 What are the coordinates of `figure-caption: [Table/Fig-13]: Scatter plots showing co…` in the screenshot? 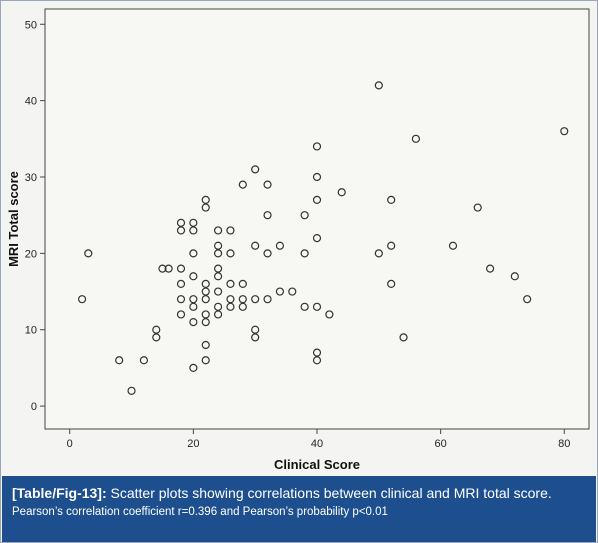 It's located at (299, 509).